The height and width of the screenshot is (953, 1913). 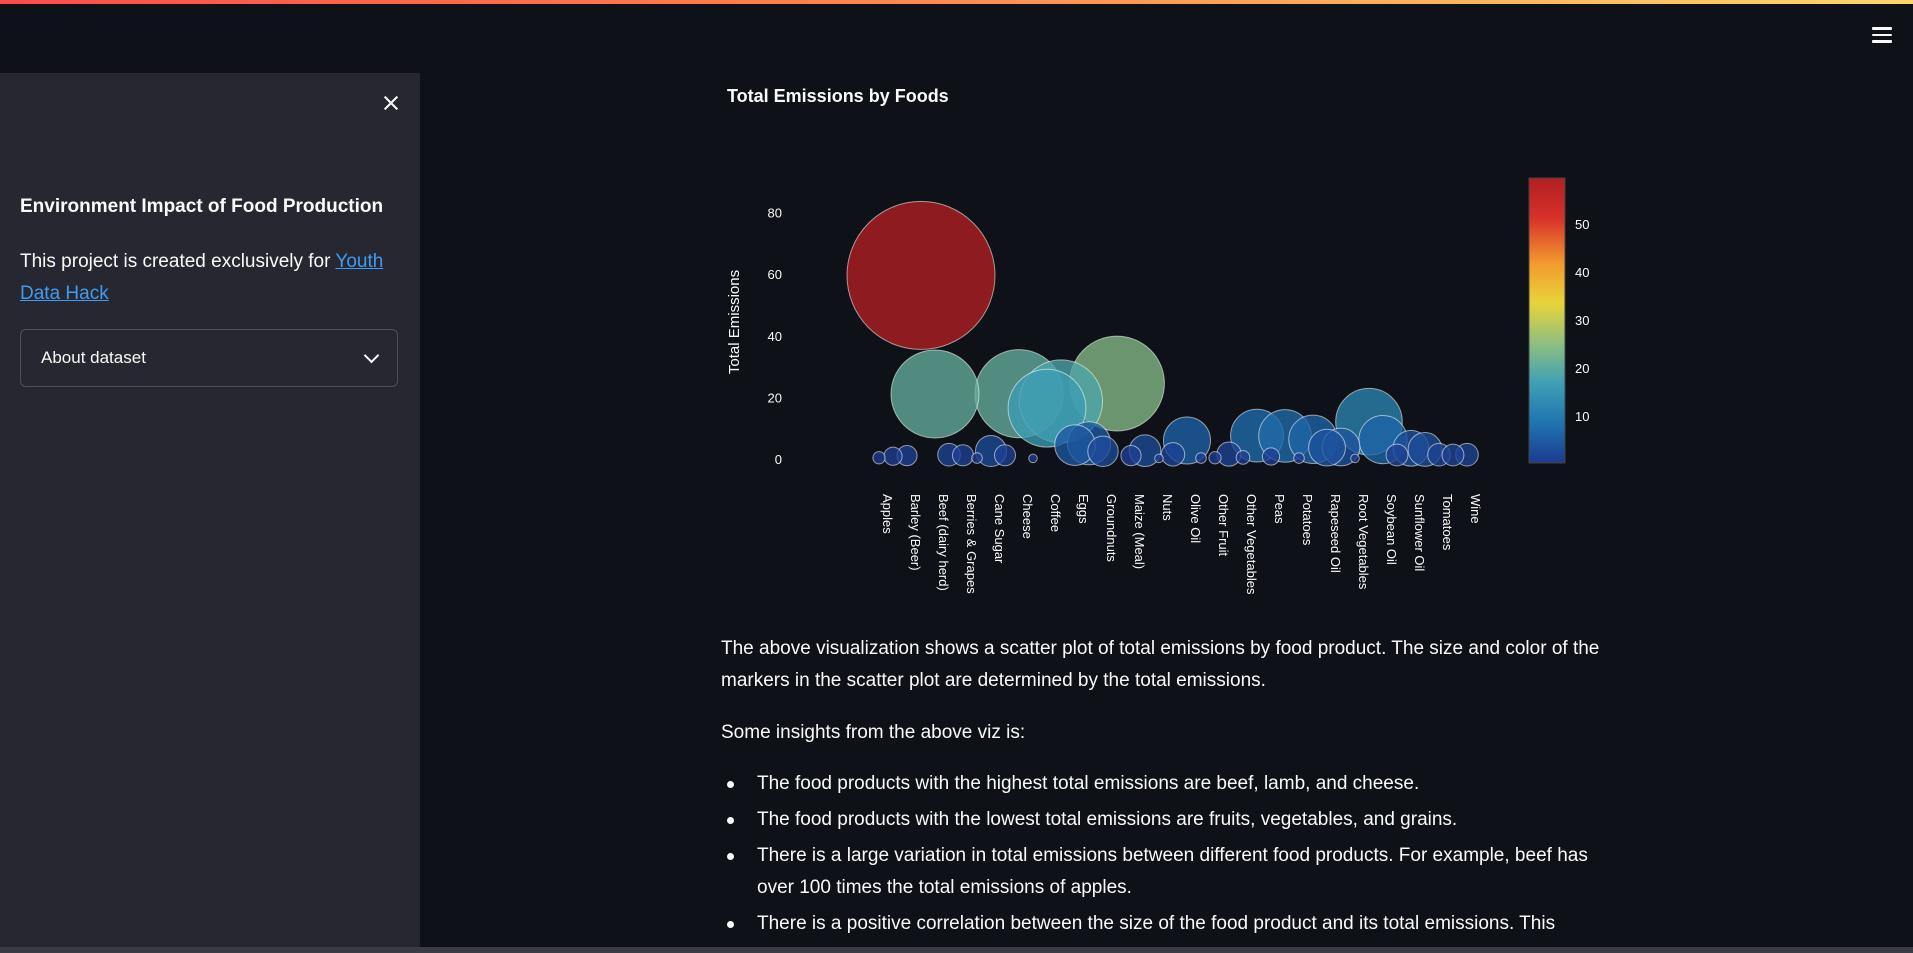 What do you see at coordinates (887, 514) in the screenshot?
I see `x-tick-label: Apples` at bounding box center [887, 514].